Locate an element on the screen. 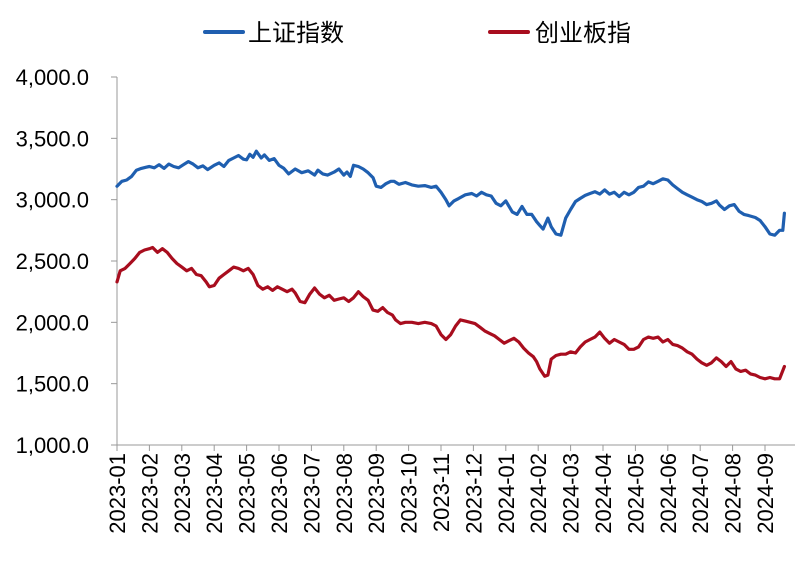  x-tick-label: 2024-09 is located at coordinates (765, 493).